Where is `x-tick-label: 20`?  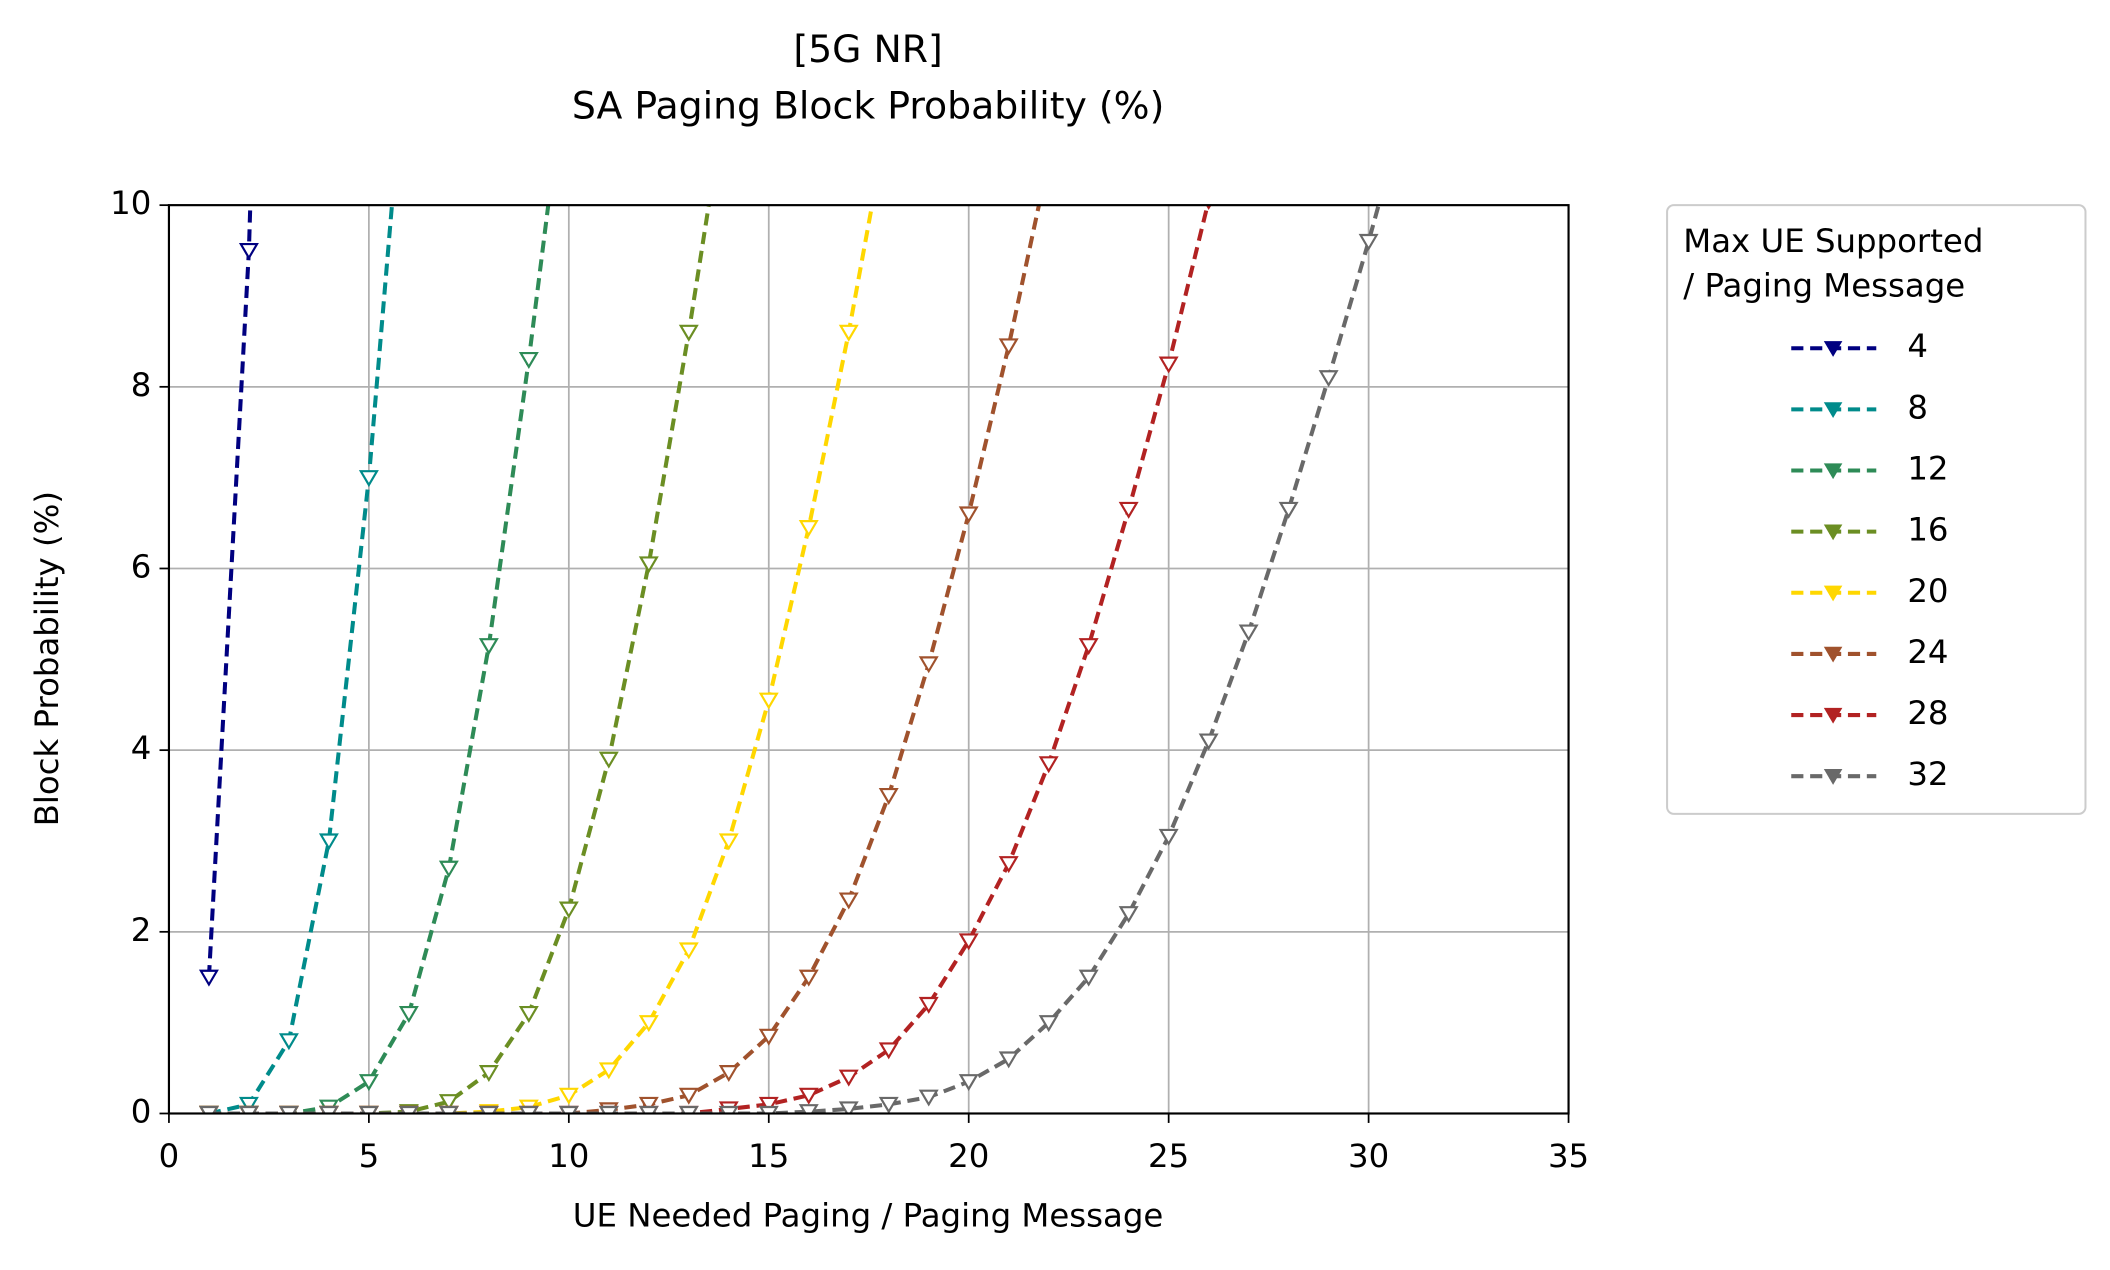 x-tick-label: 20 is located at coordinates (968, 1156).